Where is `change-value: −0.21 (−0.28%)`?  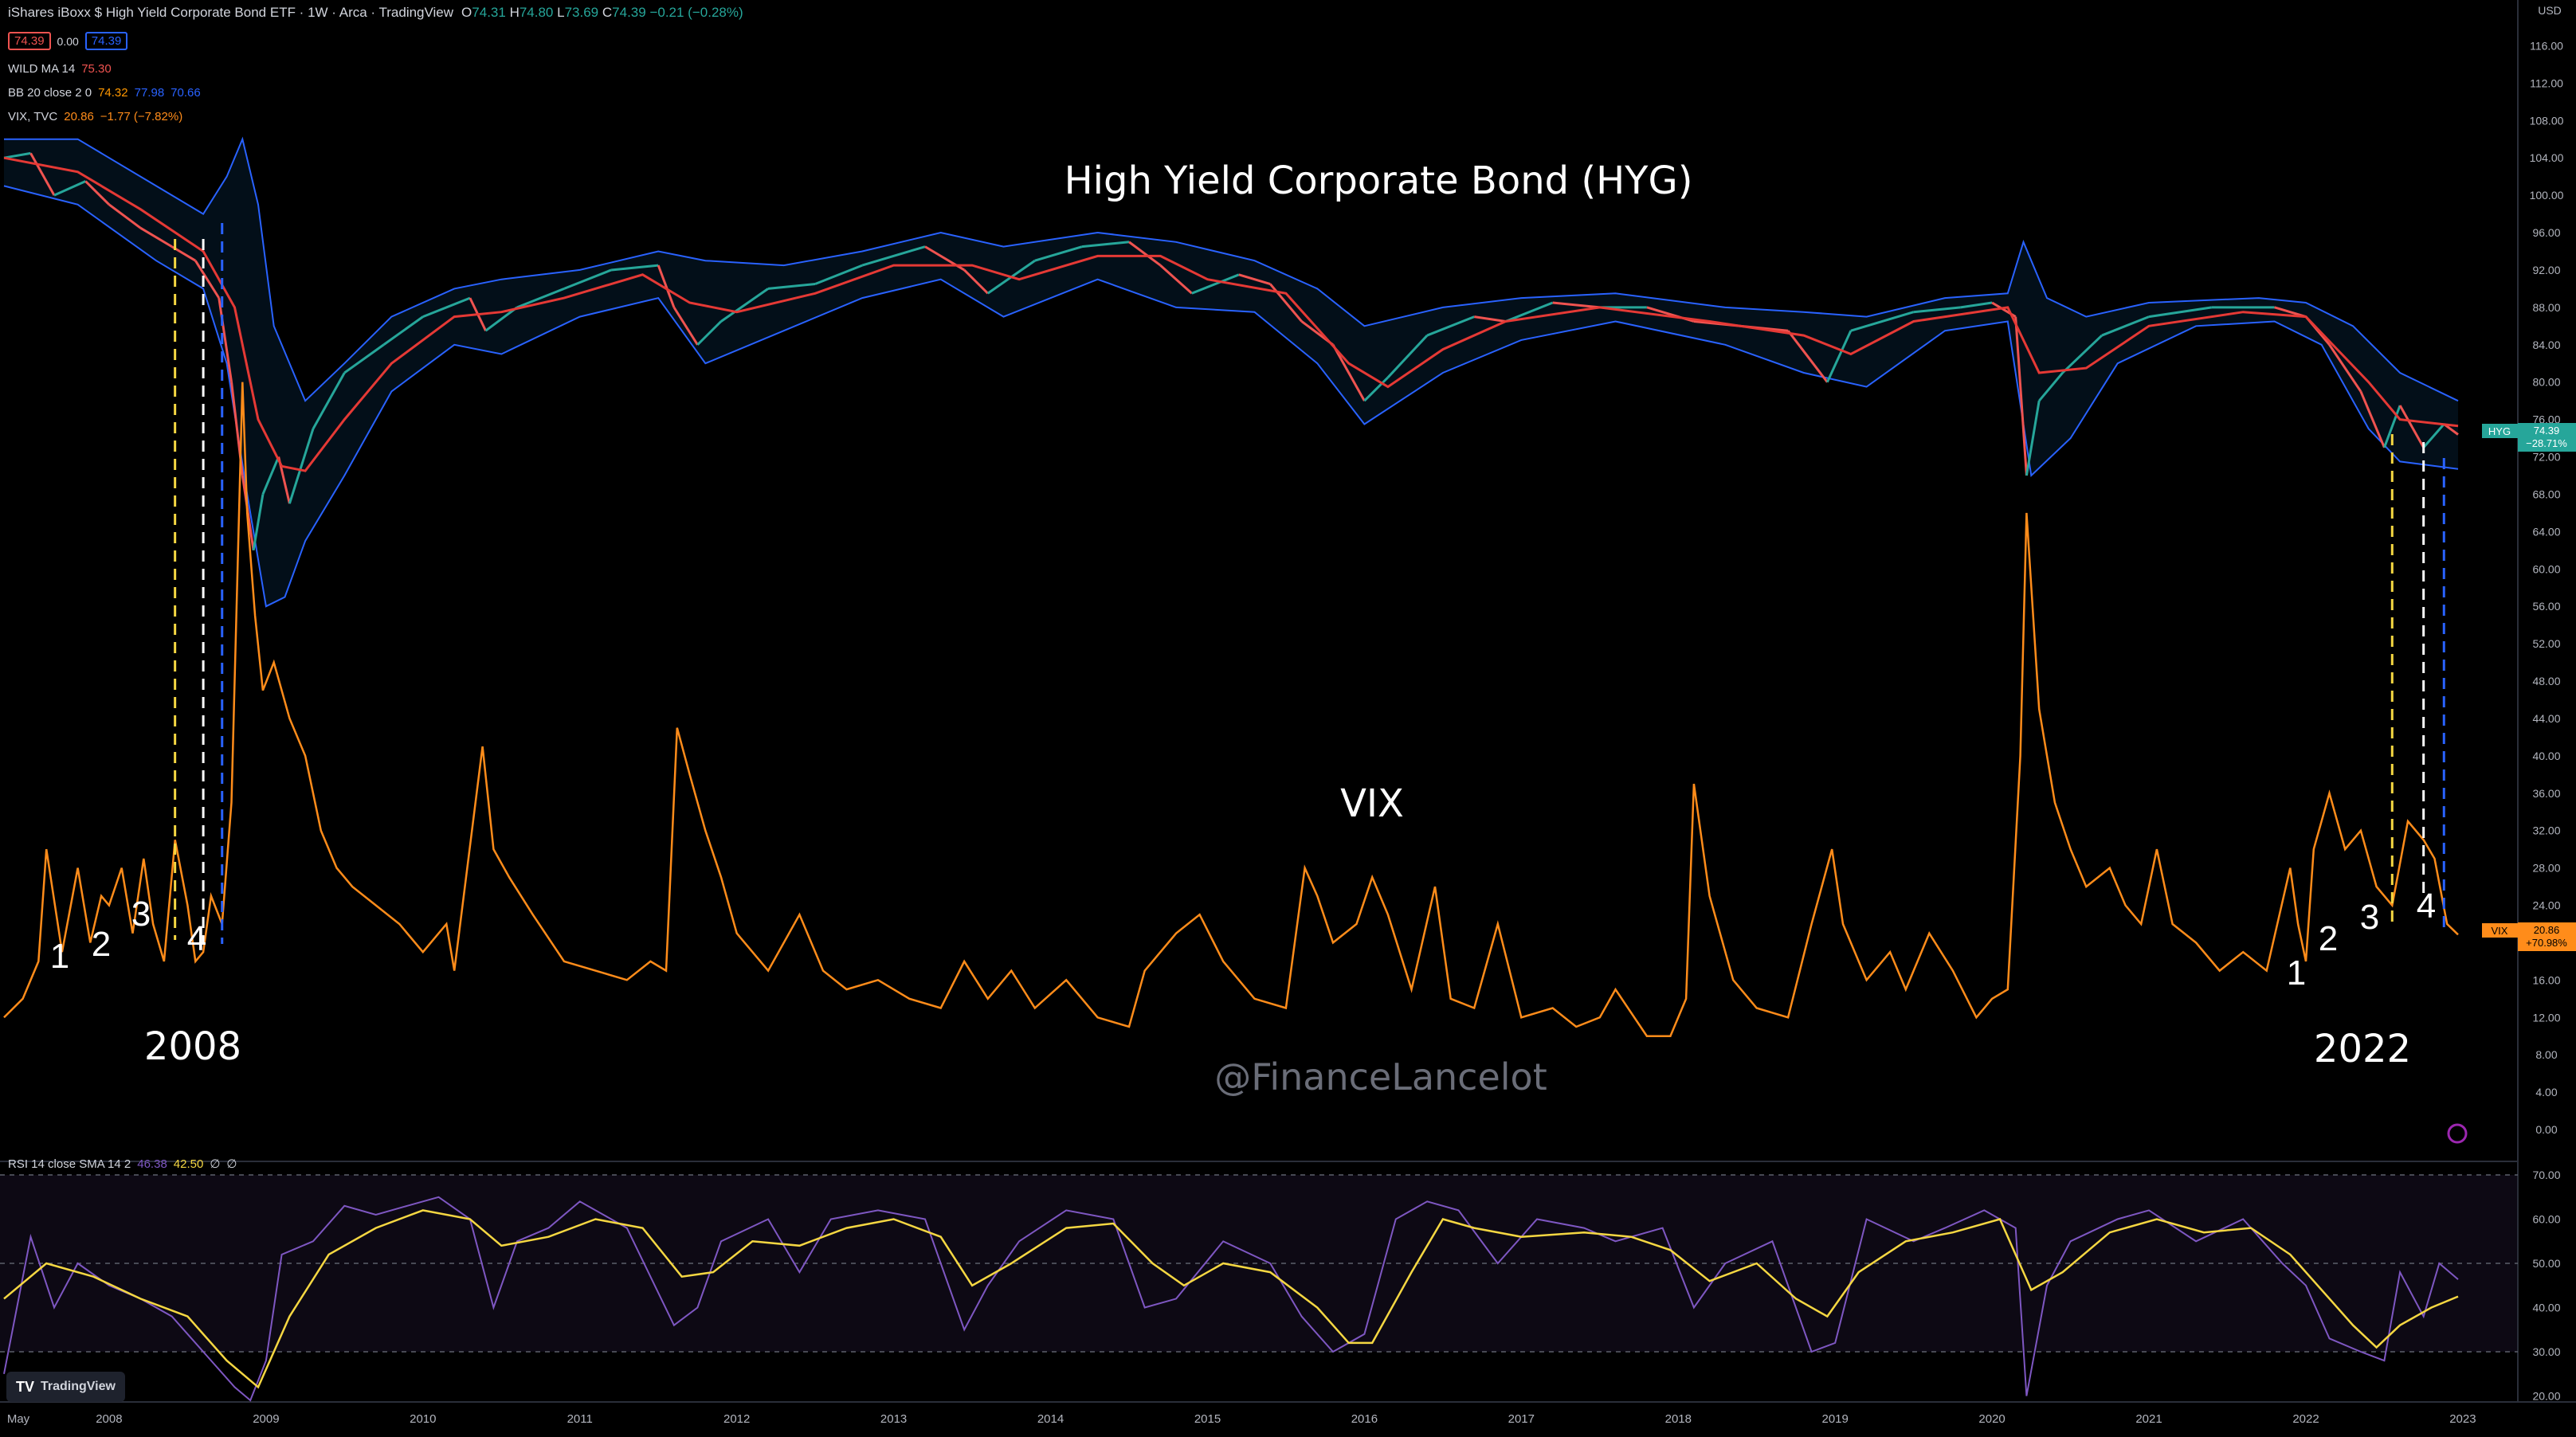
change-value: −0.21 (−0.28%) is located at coordinates (696, 12).